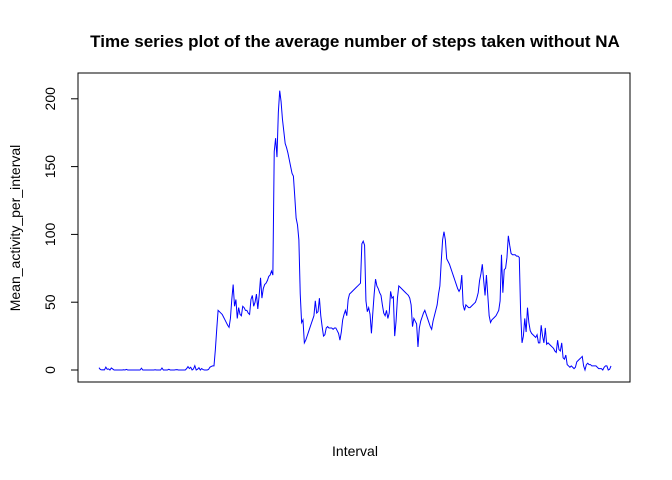  What do you see at coordinates (50, 99) in the screenshot?
I see `y-tick-label: 200` at bounding box center [50, 99].